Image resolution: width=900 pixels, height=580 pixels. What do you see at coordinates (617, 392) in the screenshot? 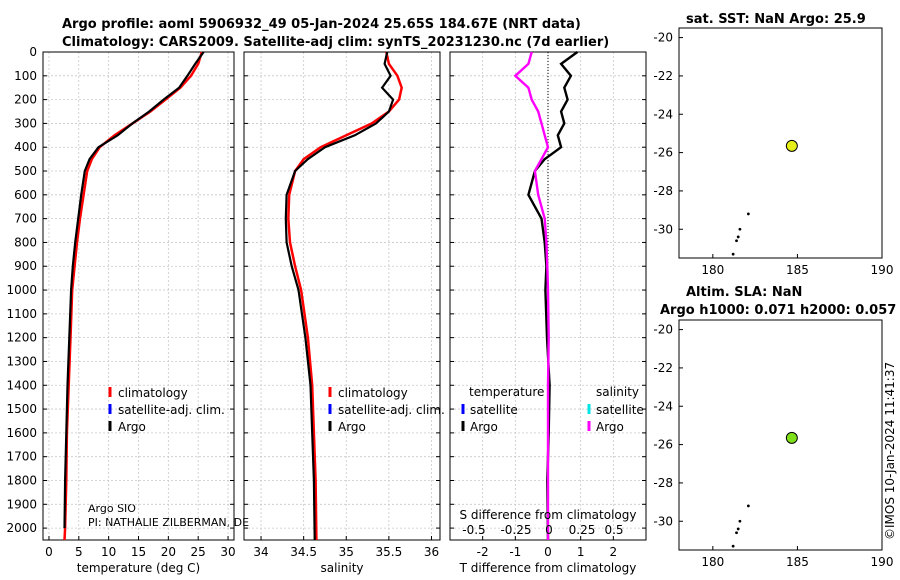
I see `legend-title-salinity: salinity` at bounding box center [617, 392].